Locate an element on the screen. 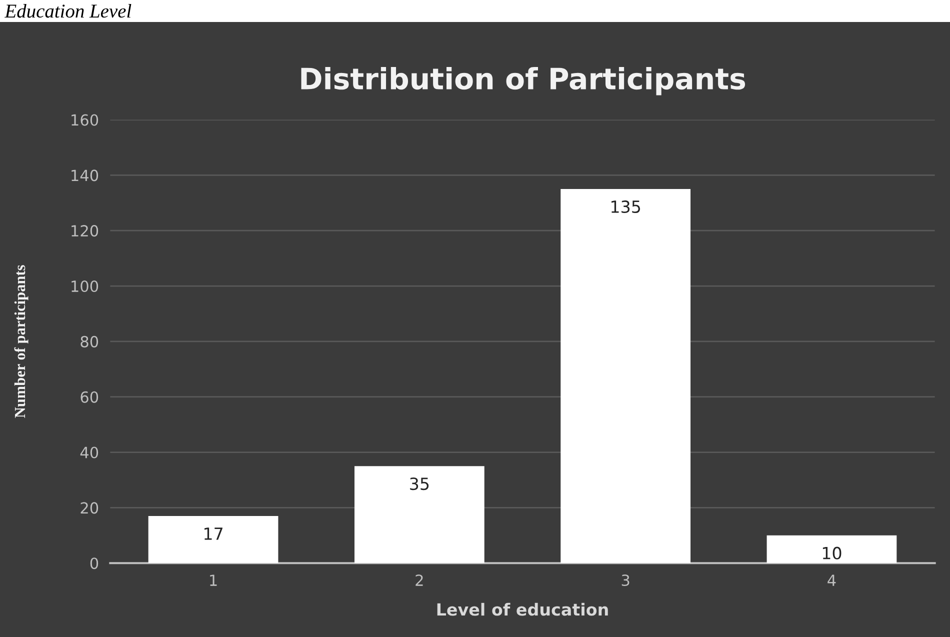 The image size is (950, 637). chart-title: Distribution of Participants is located at coordinates (523, 81).